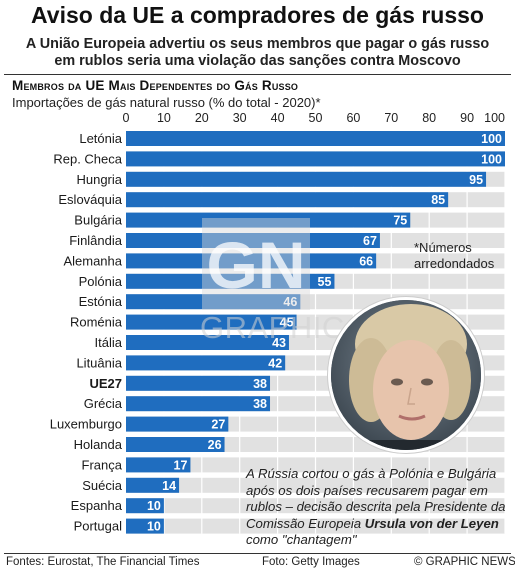 This screenshot has height=577, width=515. I want to click on caption-text-end: como "chantagem", so click(301, 539).